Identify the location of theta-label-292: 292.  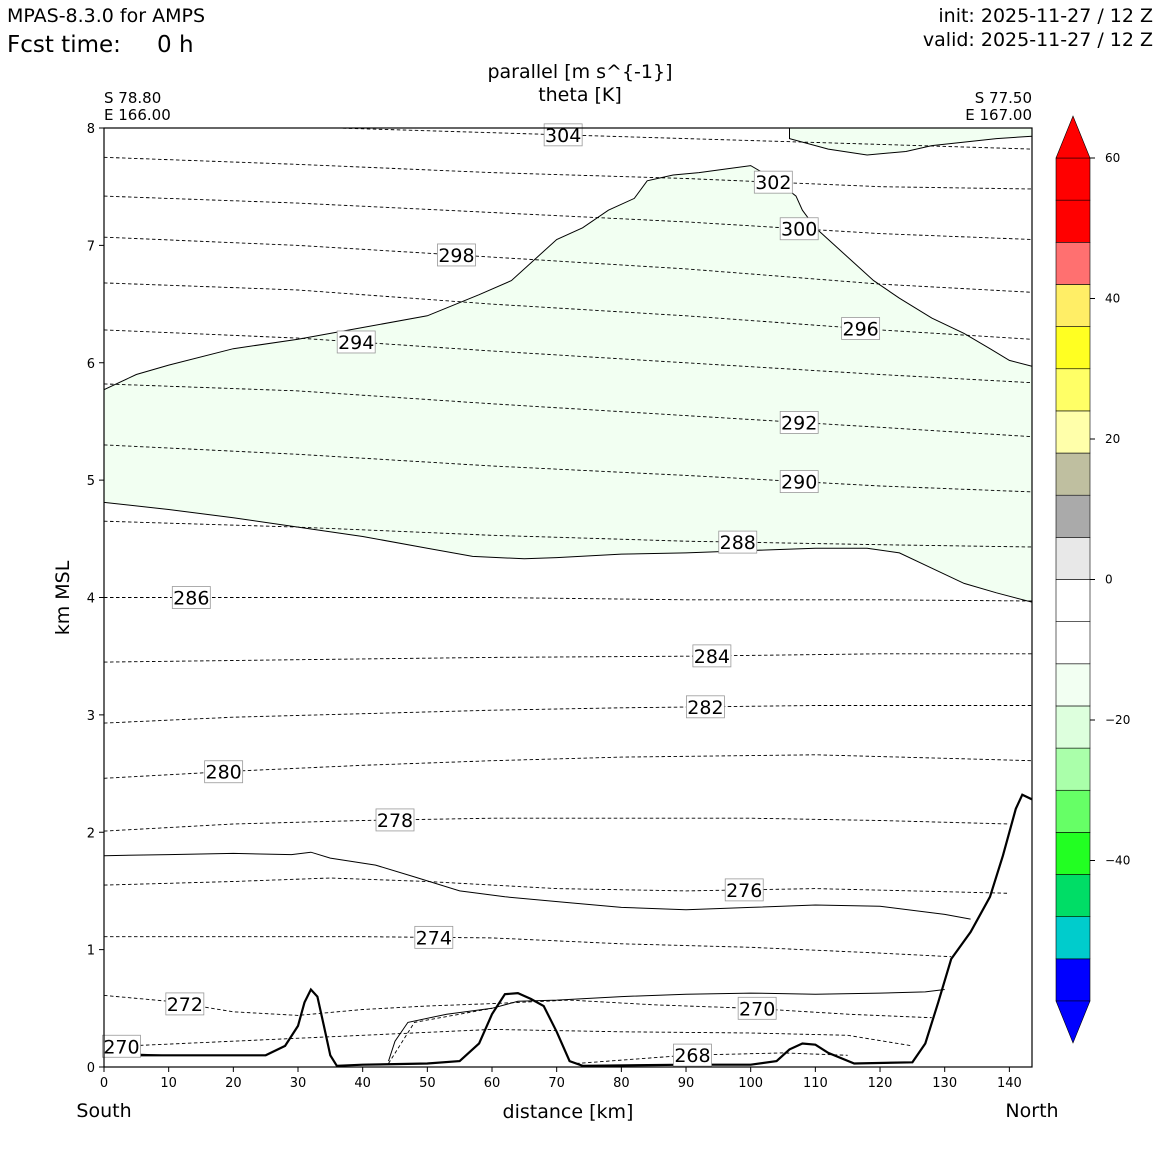
(799, 422).